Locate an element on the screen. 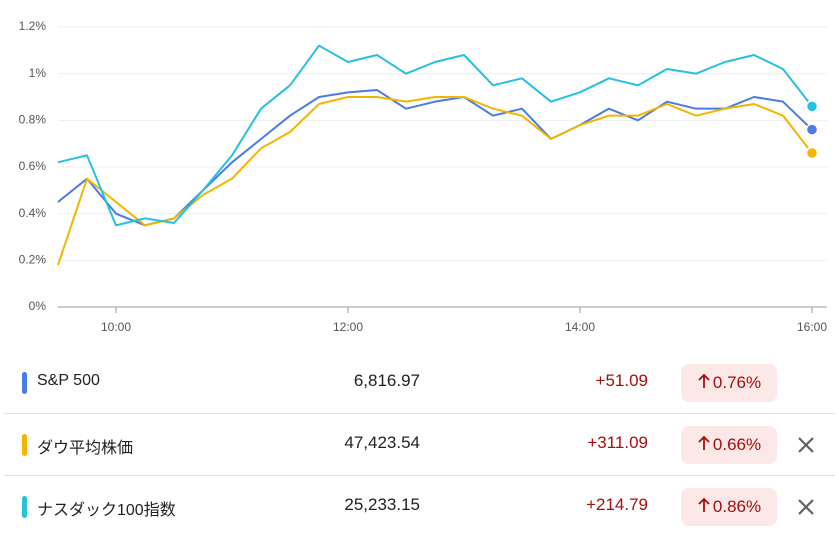  price: 47,423.54 is located at coordinates (382, 442).